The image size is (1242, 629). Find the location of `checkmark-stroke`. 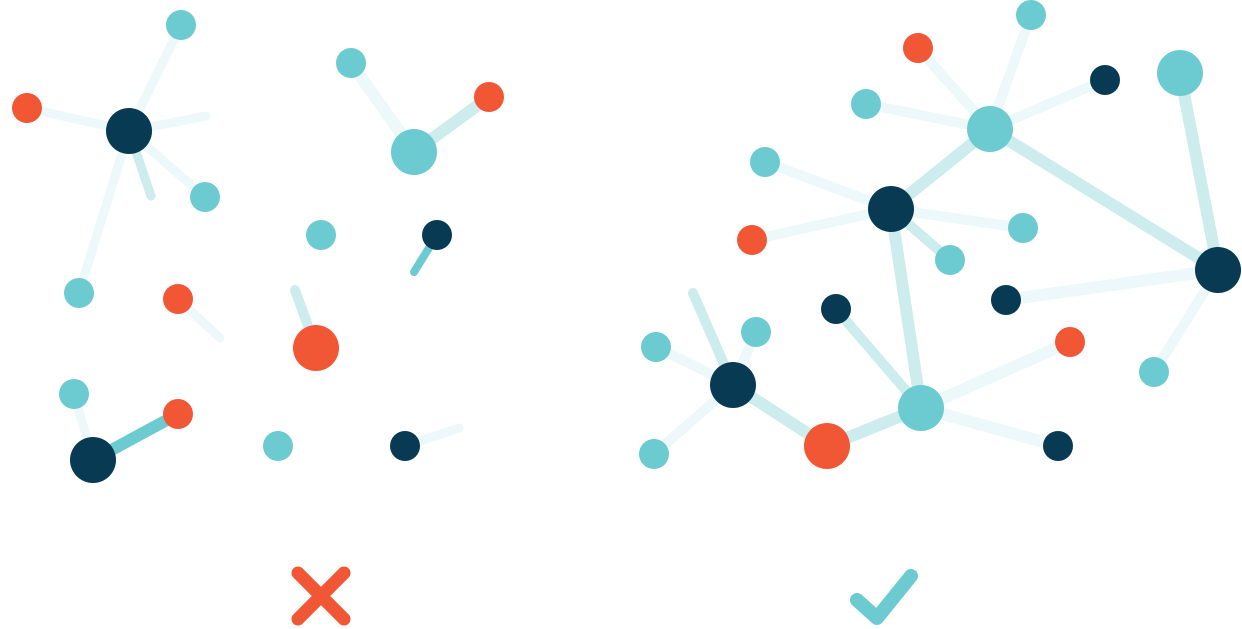

checkmark-stroke is located at coordinates (884, 597).